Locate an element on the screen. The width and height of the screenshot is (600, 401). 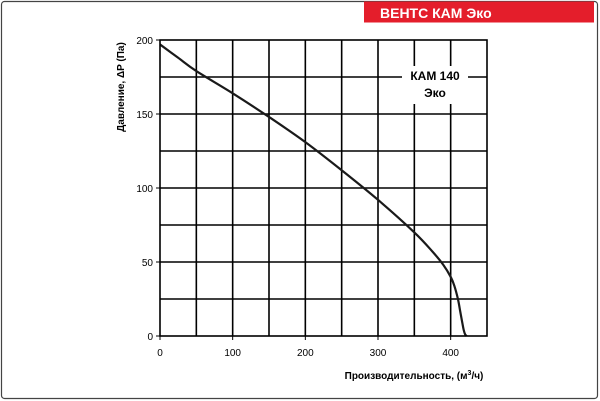
curve-annotation-box is located at coordinates (435, 85).